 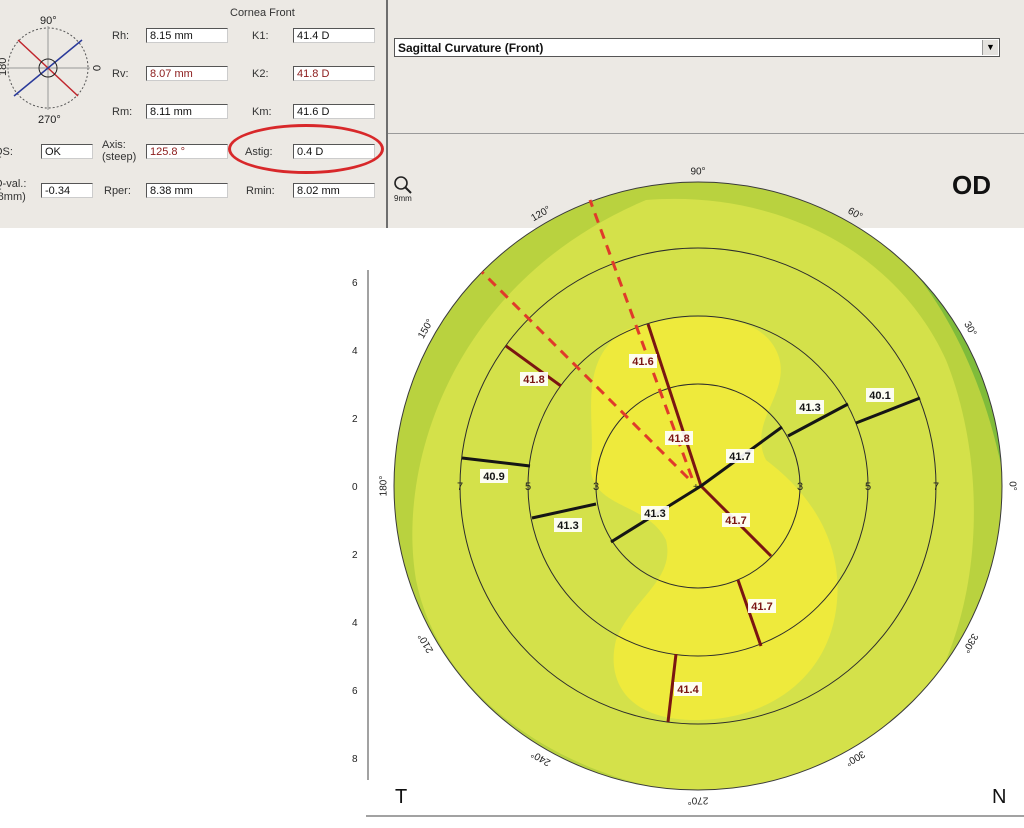 I want to click on k2-field: 41.8 D, so click(x=334, y=73).